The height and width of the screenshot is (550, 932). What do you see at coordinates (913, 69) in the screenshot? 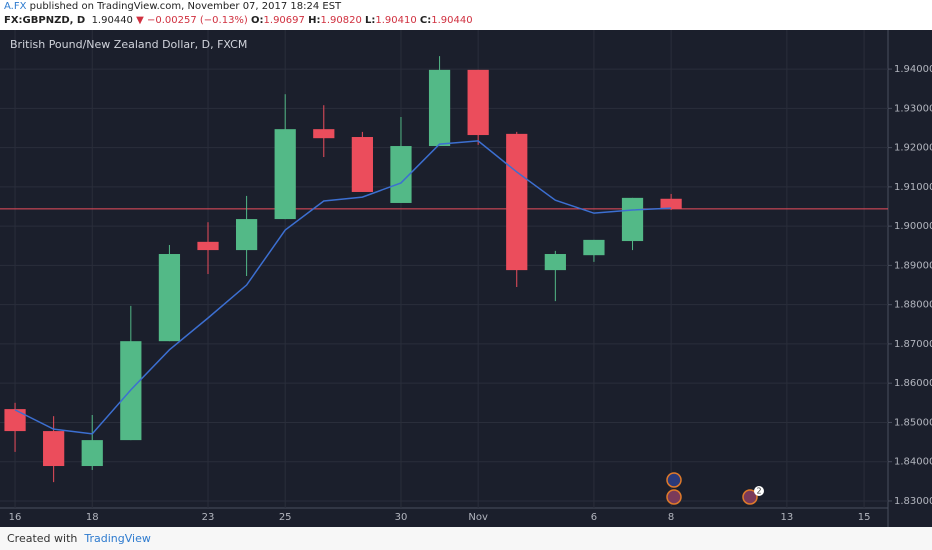
I see `y-tick-label: 1.94000` at bounding box center [913, 69].